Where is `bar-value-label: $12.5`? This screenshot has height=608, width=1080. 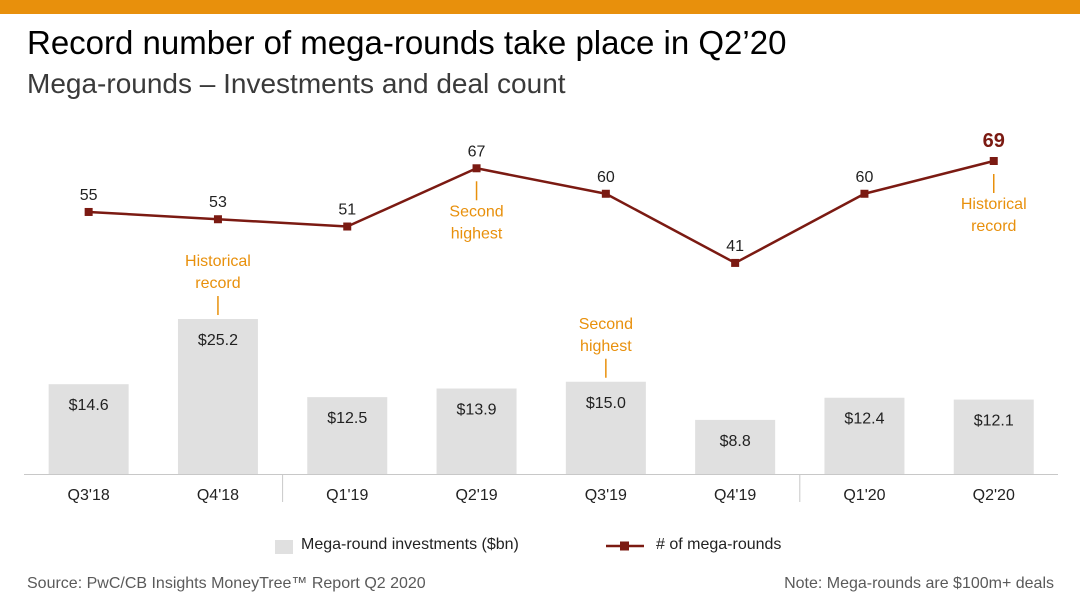 bar-value-label: $12.5 is located at coordinates (347, 418).